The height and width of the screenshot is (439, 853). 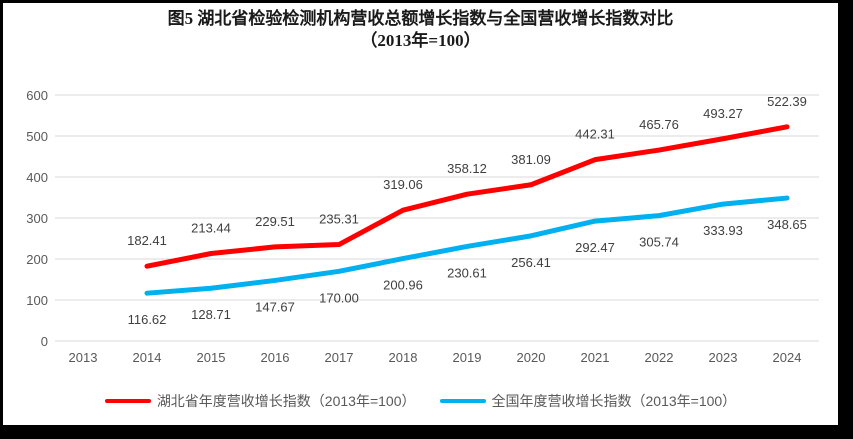 What do you see at coordinates (286, 401) in the screenshot?
I see `legend-label-hubei: 湖北省年度营收增长指数（2013年=100）` at bounding box center [286, 401].